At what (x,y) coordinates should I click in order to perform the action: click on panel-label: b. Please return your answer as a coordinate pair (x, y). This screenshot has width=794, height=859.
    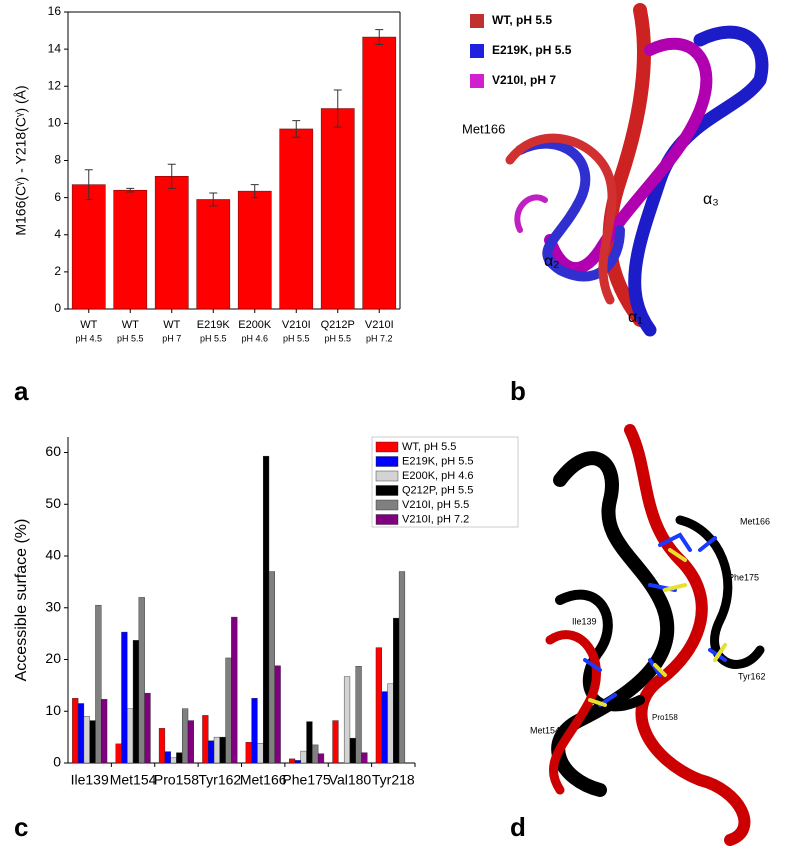
    Looking at the image, I should click on (518, 391).